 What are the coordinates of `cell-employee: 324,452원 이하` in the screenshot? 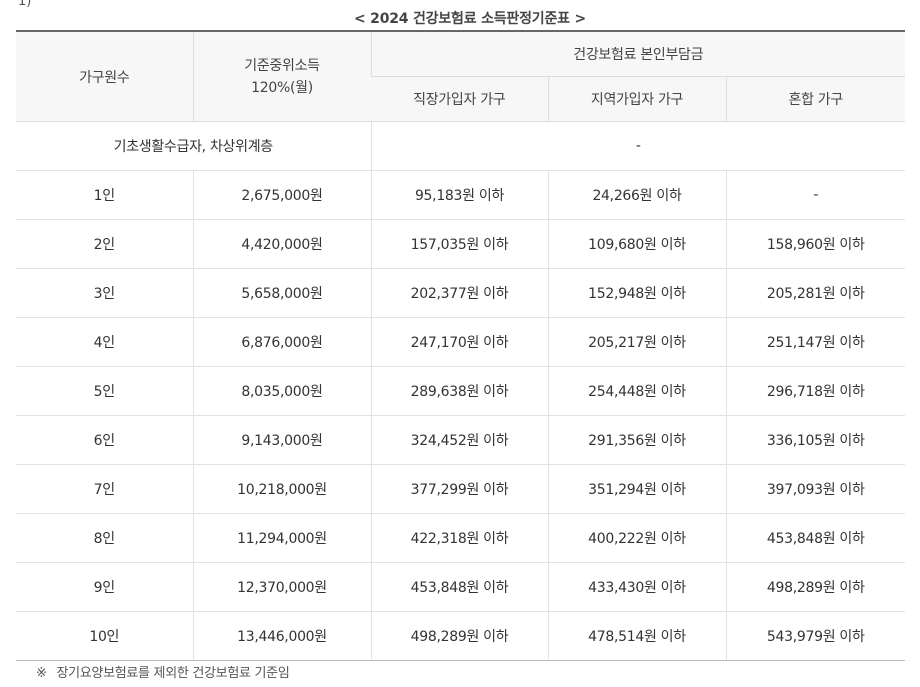 It's located at (459, 440).